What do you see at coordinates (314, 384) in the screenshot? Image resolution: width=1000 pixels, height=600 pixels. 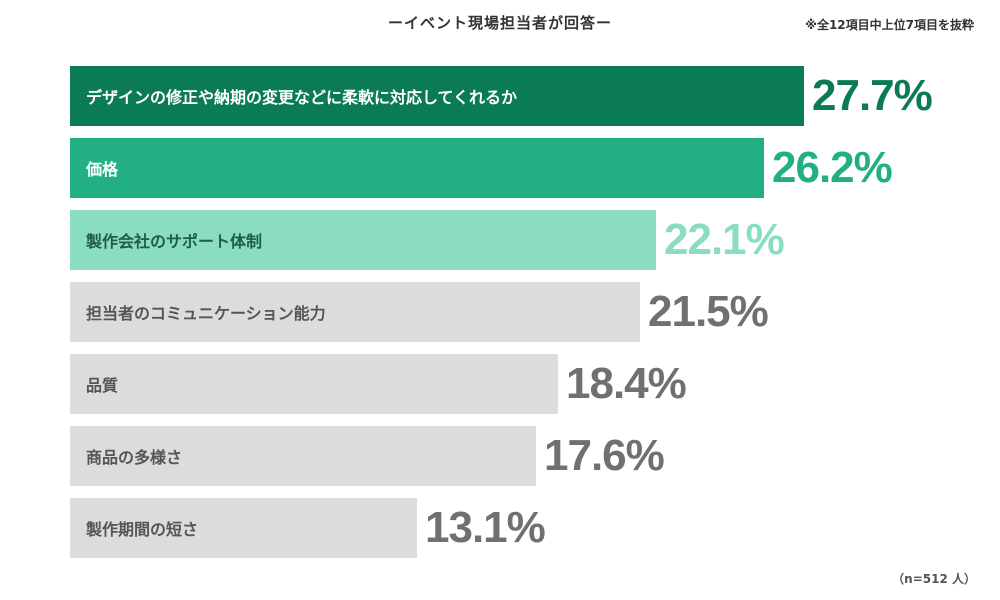 I see `bar-5: 品質` at bounding box center [314, 384].